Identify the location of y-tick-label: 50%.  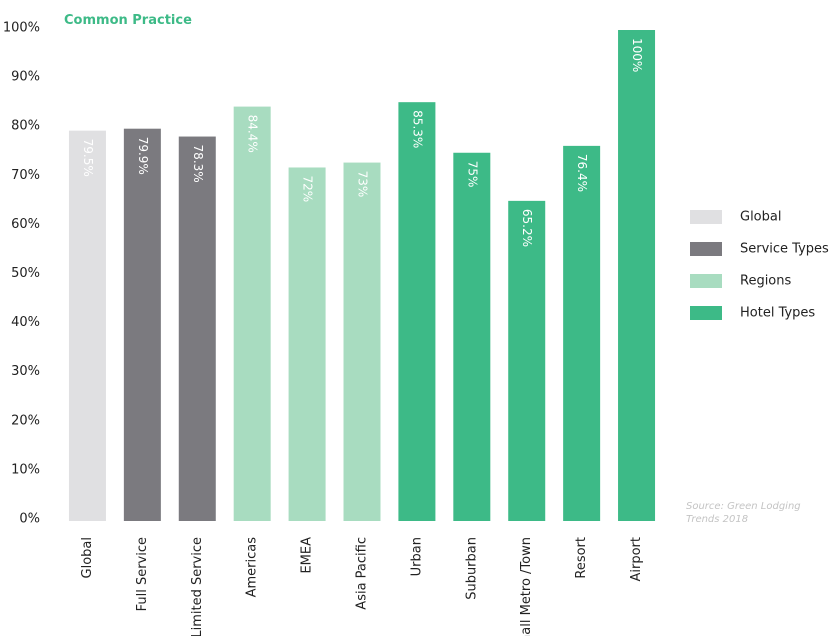
(25, 273).